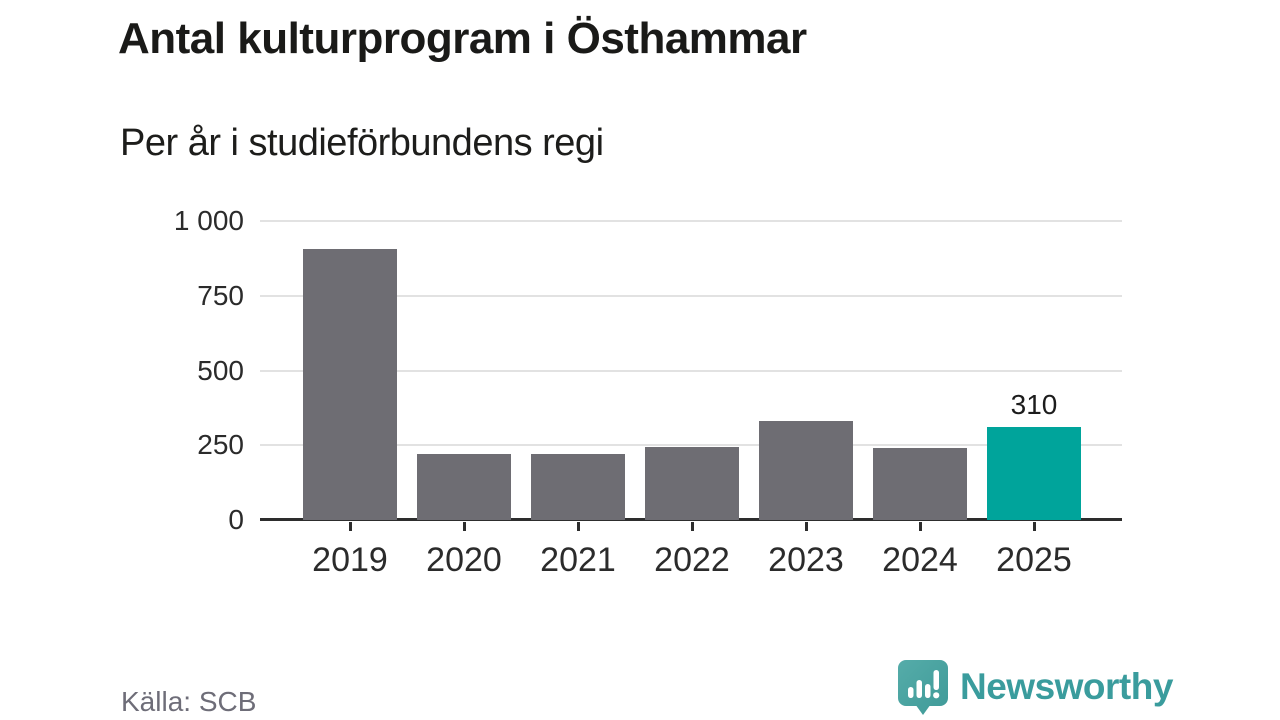  What do you see at coordinates (920, 526) in the screenshot?
I see `xtick-2024` at bounding box center [920, 526].